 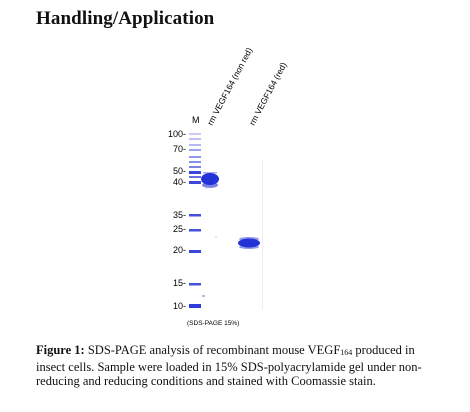 What do you see at coordinates (179, 171) in the screenshot?
I see `mw-label-50: 50-` at bounding box center [179, 171].